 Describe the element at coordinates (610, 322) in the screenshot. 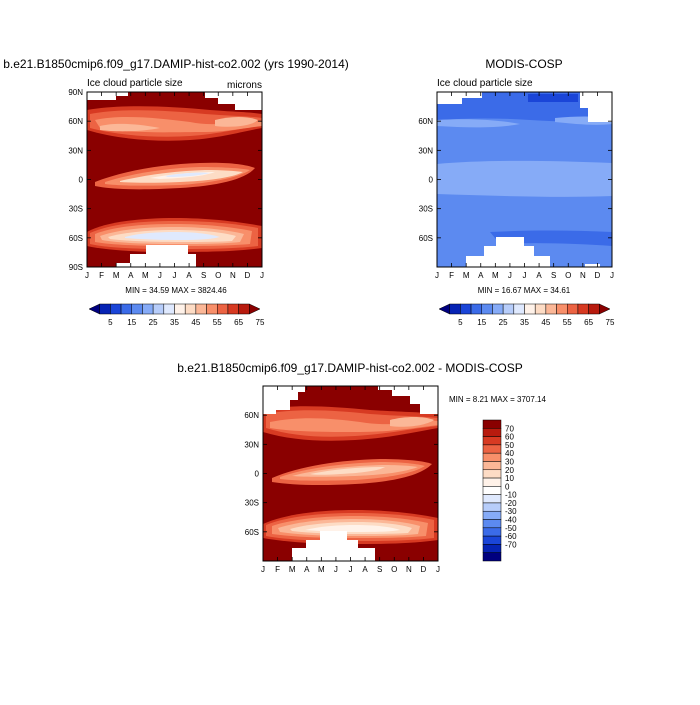

I see `panel-obs-colorbar-label: 75` at that location.